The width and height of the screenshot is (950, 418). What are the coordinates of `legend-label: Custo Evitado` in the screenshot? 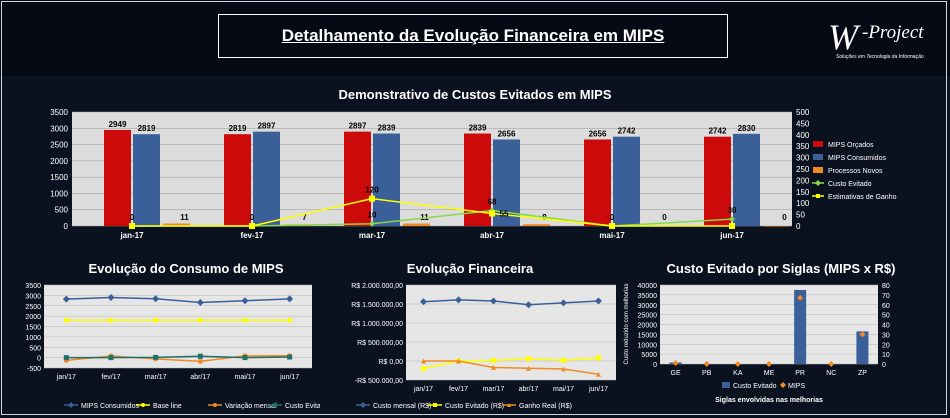 It's located at (850, 184).